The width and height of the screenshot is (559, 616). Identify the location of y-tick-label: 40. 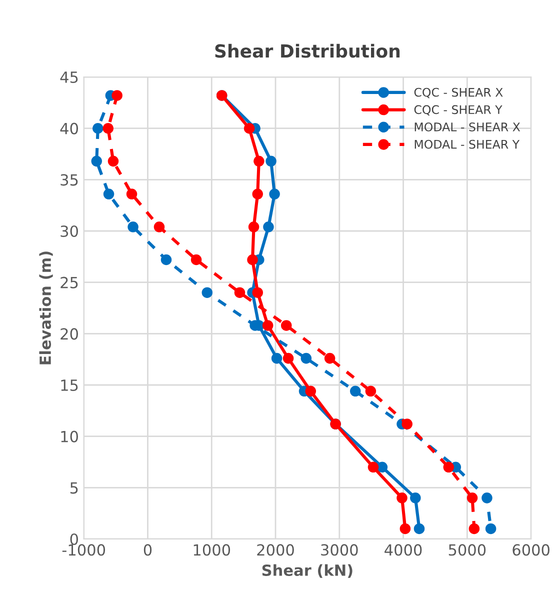
(69, 128).